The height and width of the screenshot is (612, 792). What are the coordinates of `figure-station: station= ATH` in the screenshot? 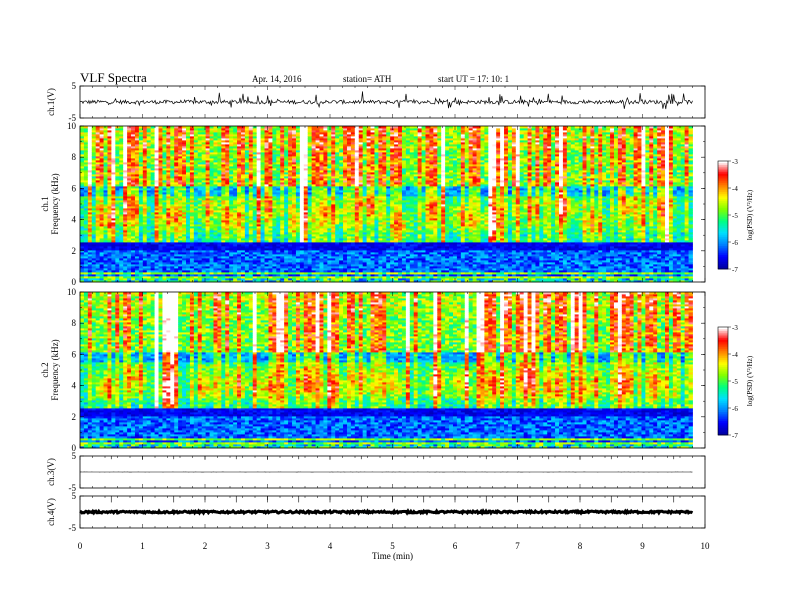 It's located at (367, 79).